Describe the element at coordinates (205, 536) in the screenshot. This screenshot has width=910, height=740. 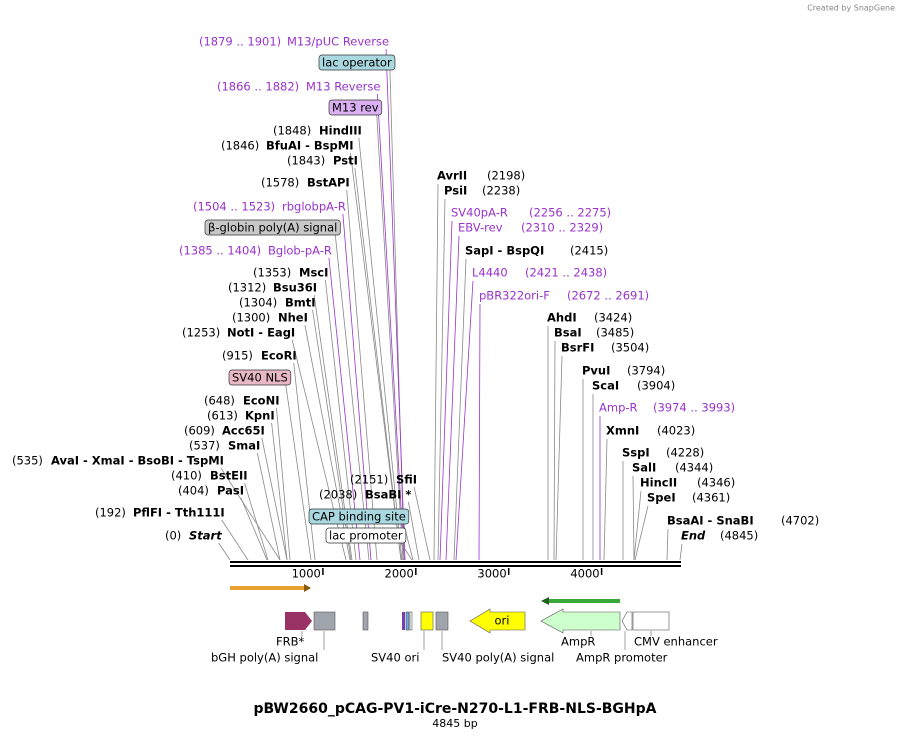
I see `site-name: Start` at that location.